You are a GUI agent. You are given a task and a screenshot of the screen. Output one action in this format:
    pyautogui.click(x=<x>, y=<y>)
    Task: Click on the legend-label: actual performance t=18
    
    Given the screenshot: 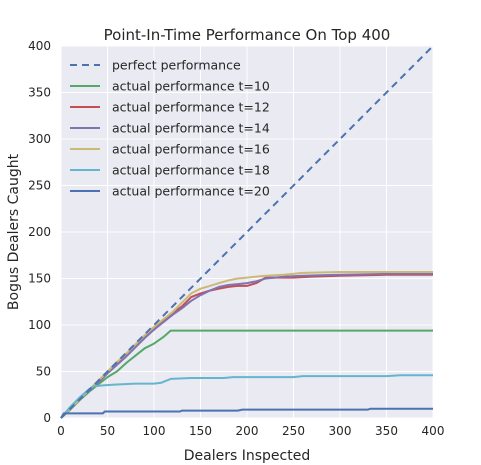 What is the action you would take?
    pyautogui.click(x=191, y=170)
    